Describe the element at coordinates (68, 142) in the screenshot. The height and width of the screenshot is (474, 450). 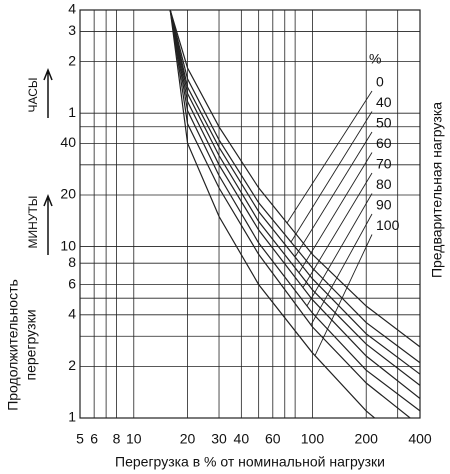
I see `y-tick-label: 40` at that location.